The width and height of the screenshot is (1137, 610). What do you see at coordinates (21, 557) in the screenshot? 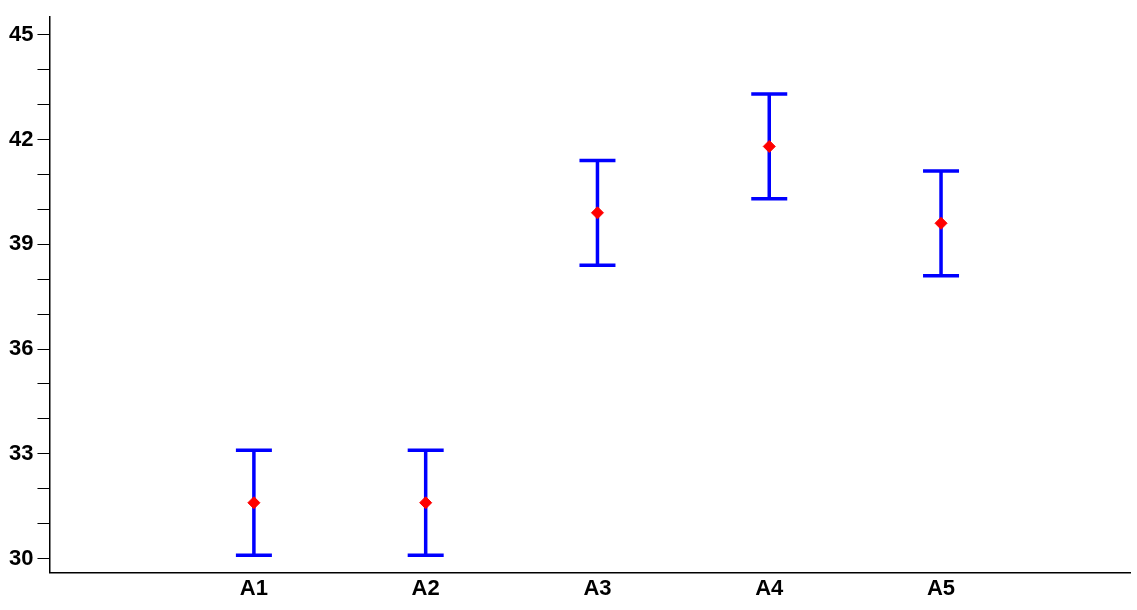
I see `y-tick-label: 30` at bounding box center [21, 557].